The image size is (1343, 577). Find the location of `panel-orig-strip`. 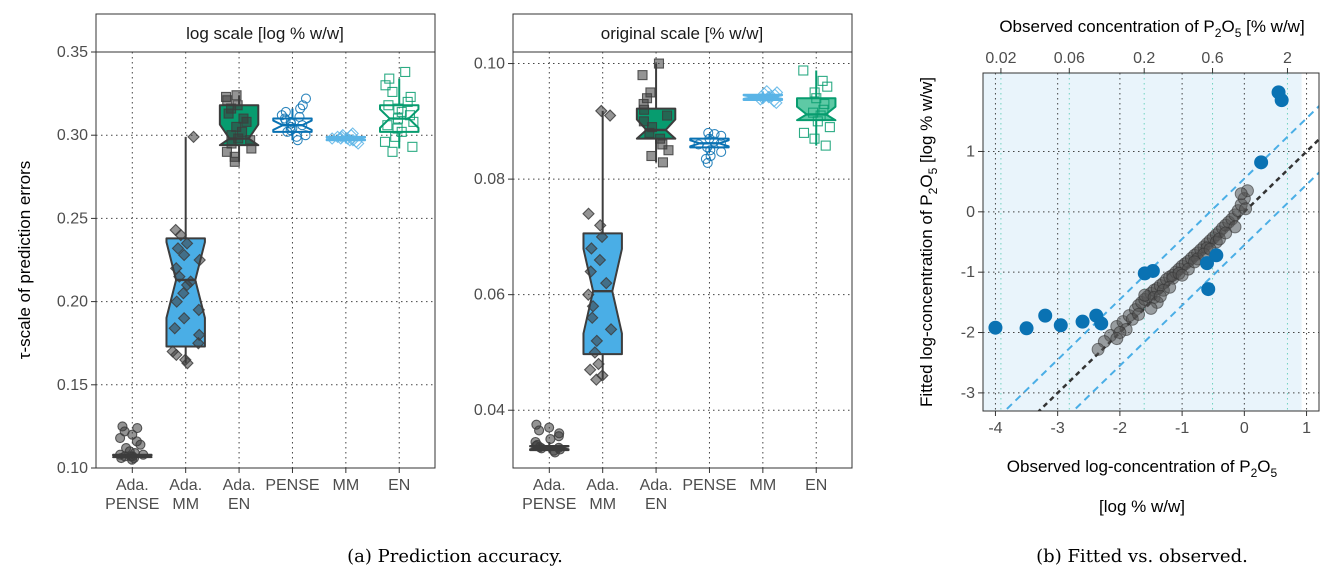

panel-orig-strip is located at coordinates (682, 33).